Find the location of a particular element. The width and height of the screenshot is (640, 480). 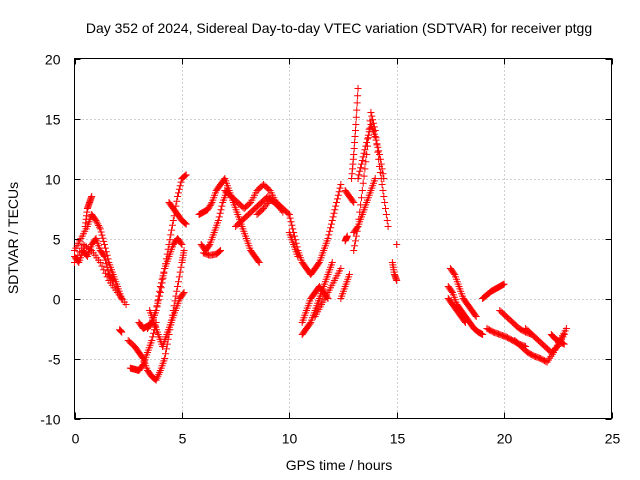

y-axis-title: SDTVAR / TECUs is located at coordinates (13, 238).